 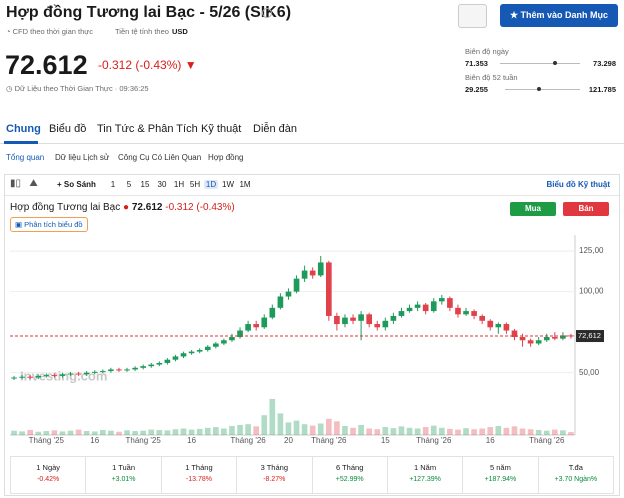 What do you see at coordinates (76, 184) in the screenshot?
I see `compare-button: + So Sánh` at bounding box center [76, 184].